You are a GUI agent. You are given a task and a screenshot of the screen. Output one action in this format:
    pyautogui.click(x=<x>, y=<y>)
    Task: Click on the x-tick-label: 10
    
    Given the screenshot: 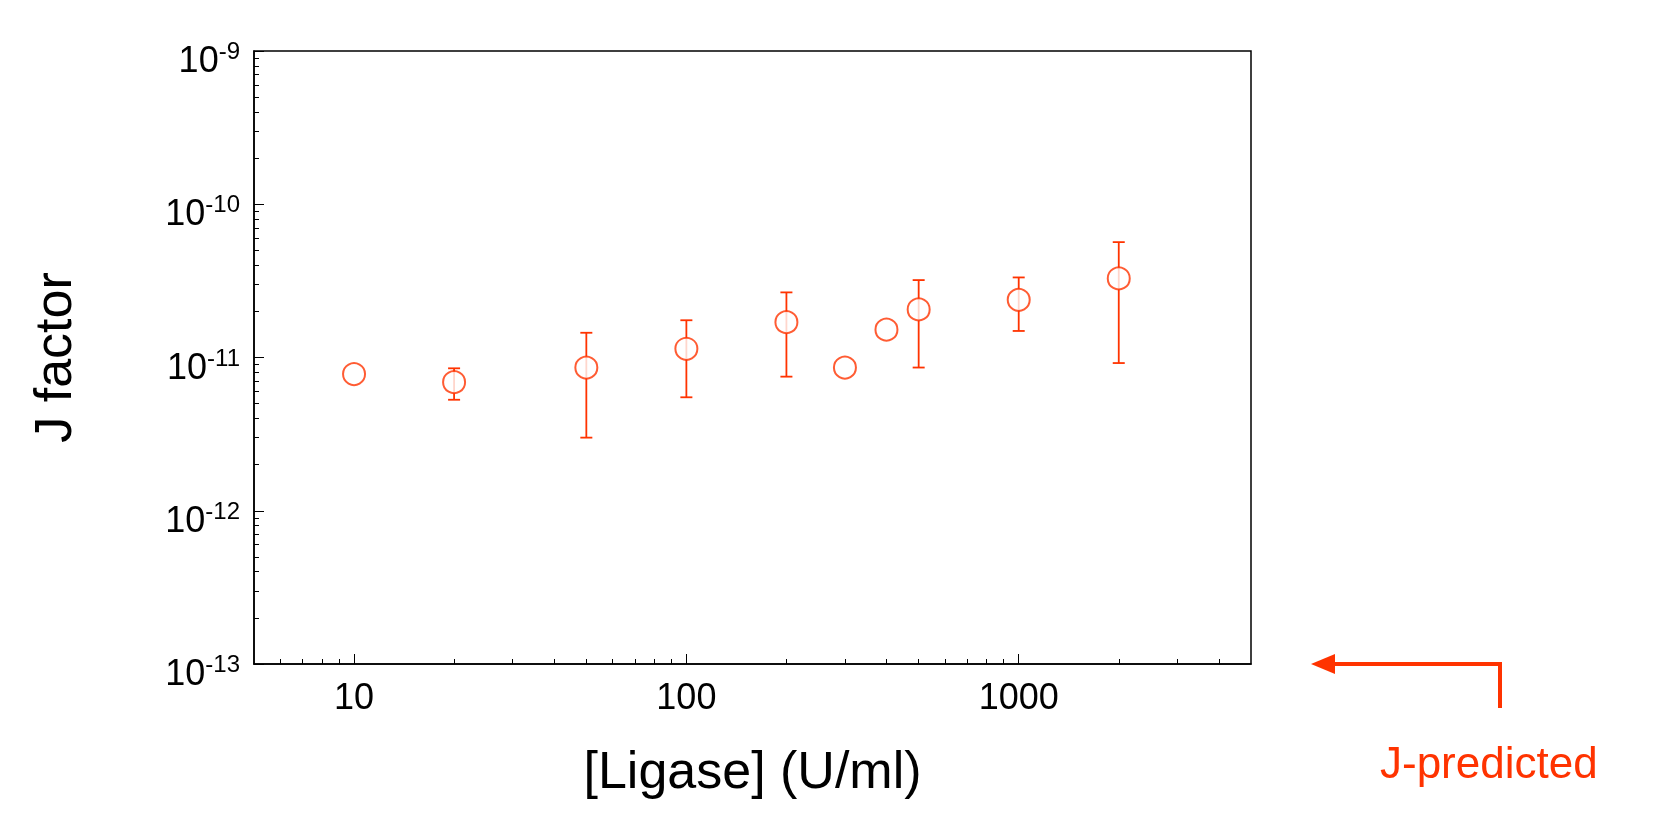 What is the action you would take?
    pyautogui.click(x=354, y=696)
    